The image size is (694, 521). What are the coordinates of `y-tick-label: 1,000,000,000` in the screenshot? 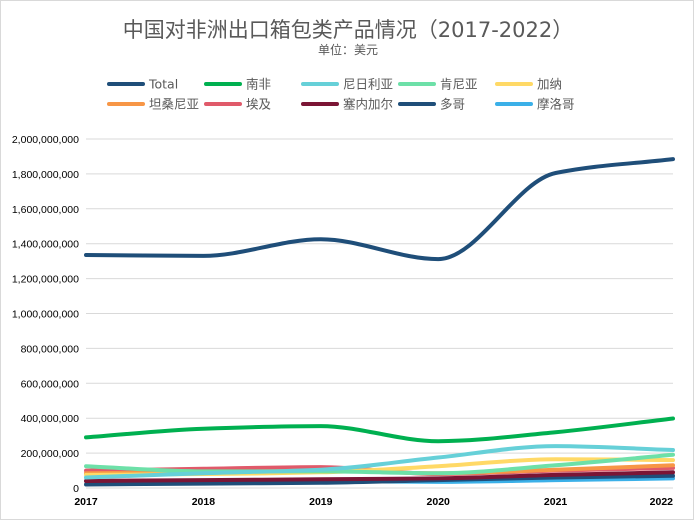 It's located at (45, 315).